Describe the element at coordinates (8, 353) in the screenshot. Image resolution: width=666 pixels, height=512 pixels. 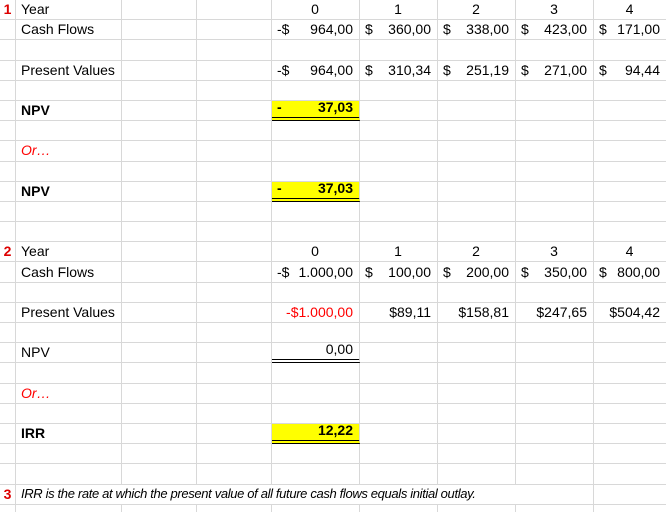
I see `cell-A18` at that location.